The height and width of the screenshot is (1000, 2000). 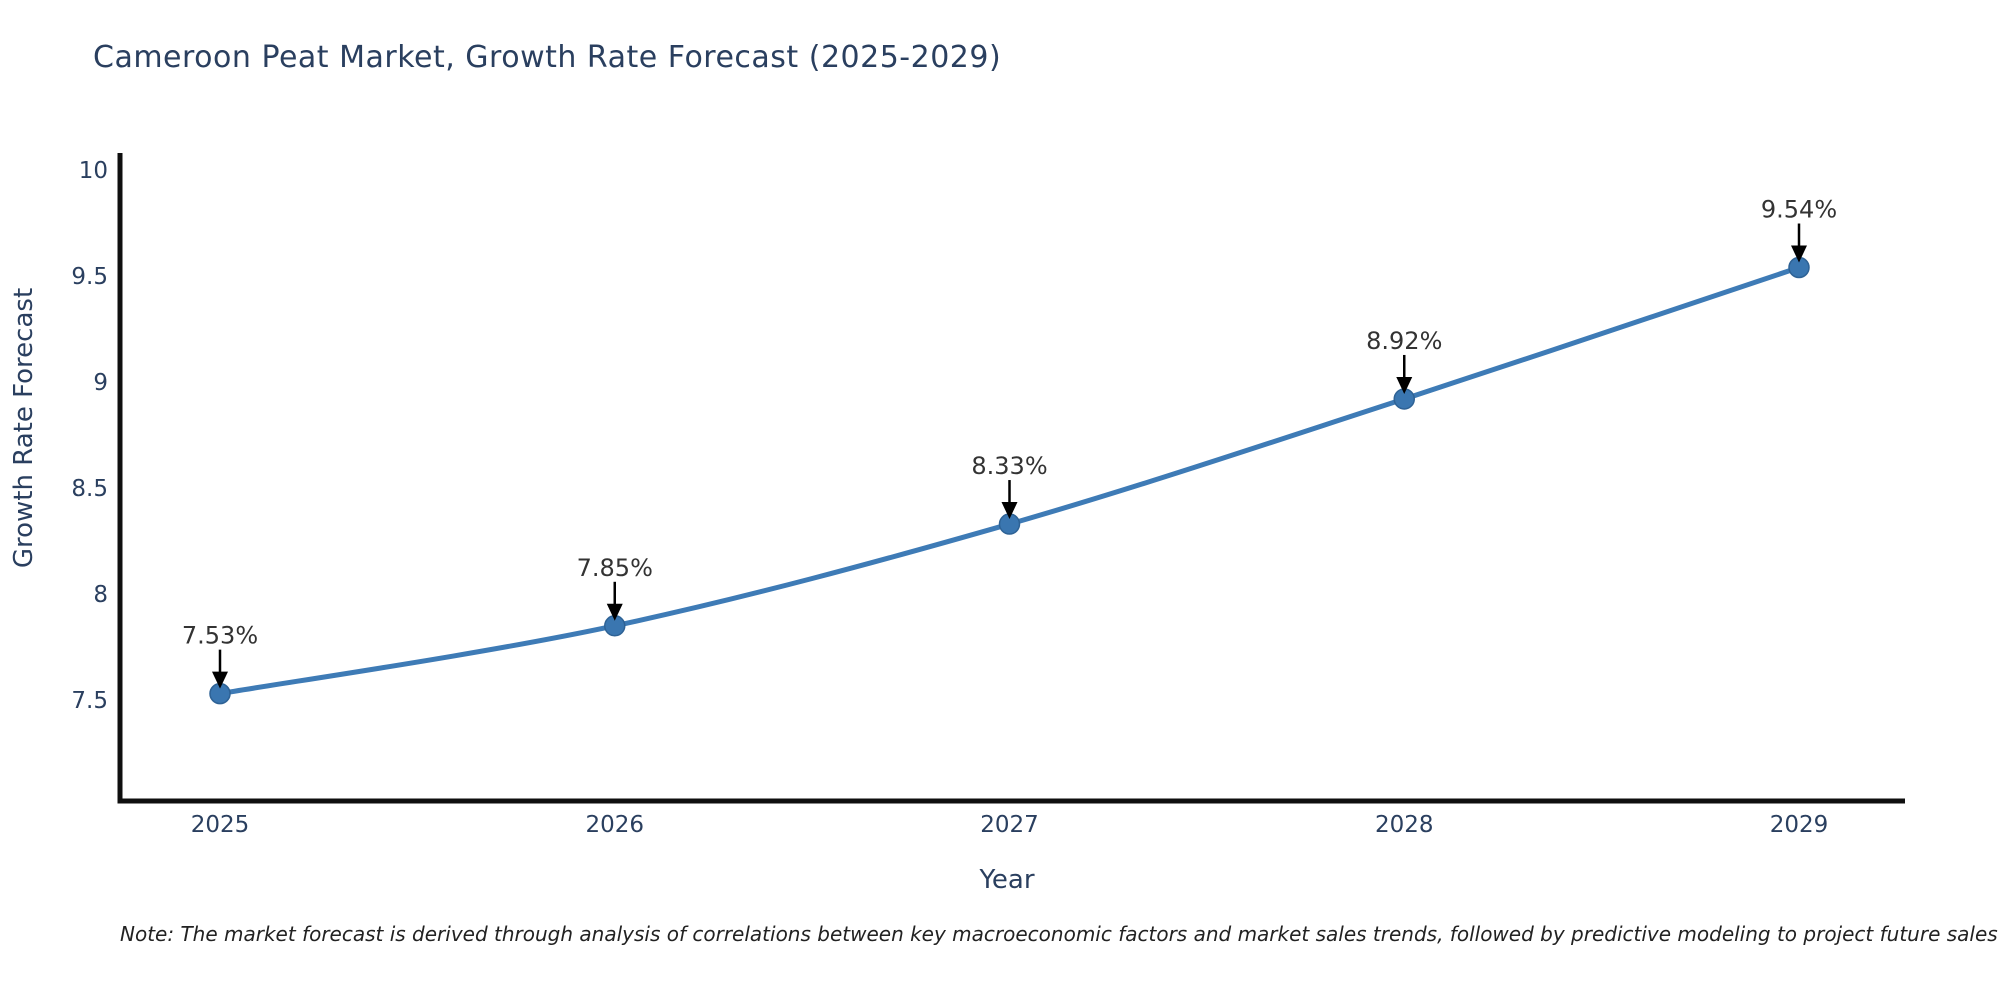 What do you see at coordinates (220, 825) in the screenshot?
I see `x-tick-label: 2025` at bounding box center [220, 825].